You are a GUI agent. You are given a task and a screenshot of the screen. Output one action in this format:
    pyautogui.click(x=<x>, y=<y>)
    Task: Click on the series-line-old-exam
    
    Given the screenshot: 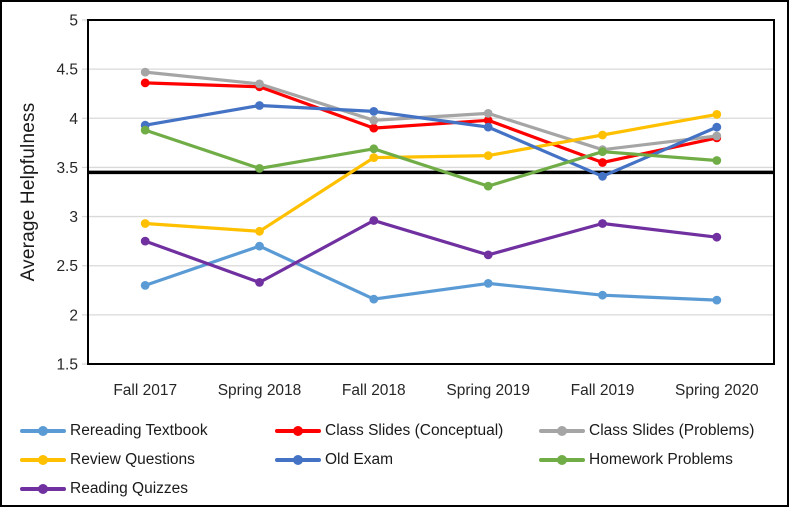 What is the action you would take?
    pyautogui.click(x=431, y=140)
    